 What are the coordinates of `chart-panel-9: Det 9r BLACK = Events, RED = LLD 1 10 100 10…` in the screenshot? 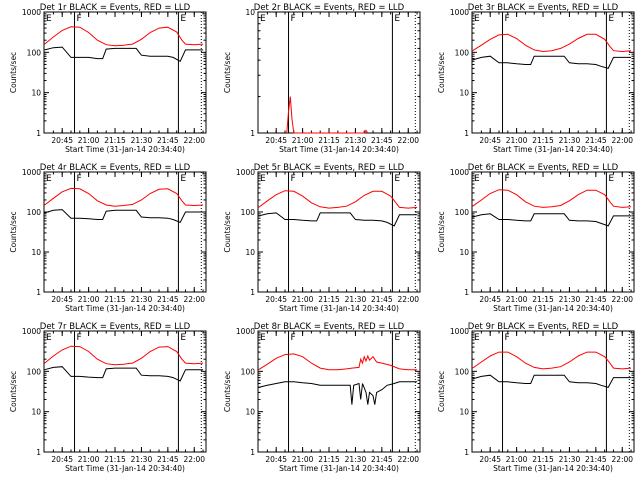 It's located at (536, 397).